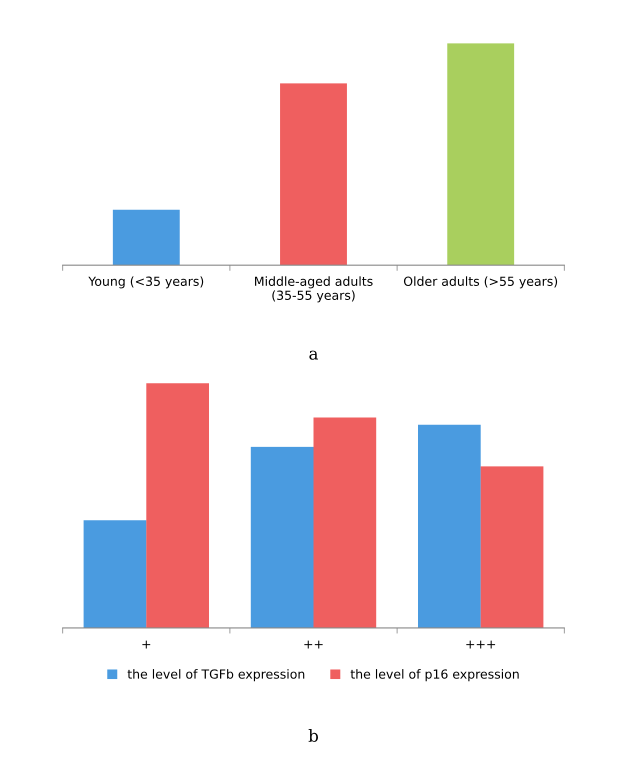  What do you see at coordinates (434, 675) in the screenshot?
I see `legend-label: the level of p16 expression` at bounding box center [434, 675].